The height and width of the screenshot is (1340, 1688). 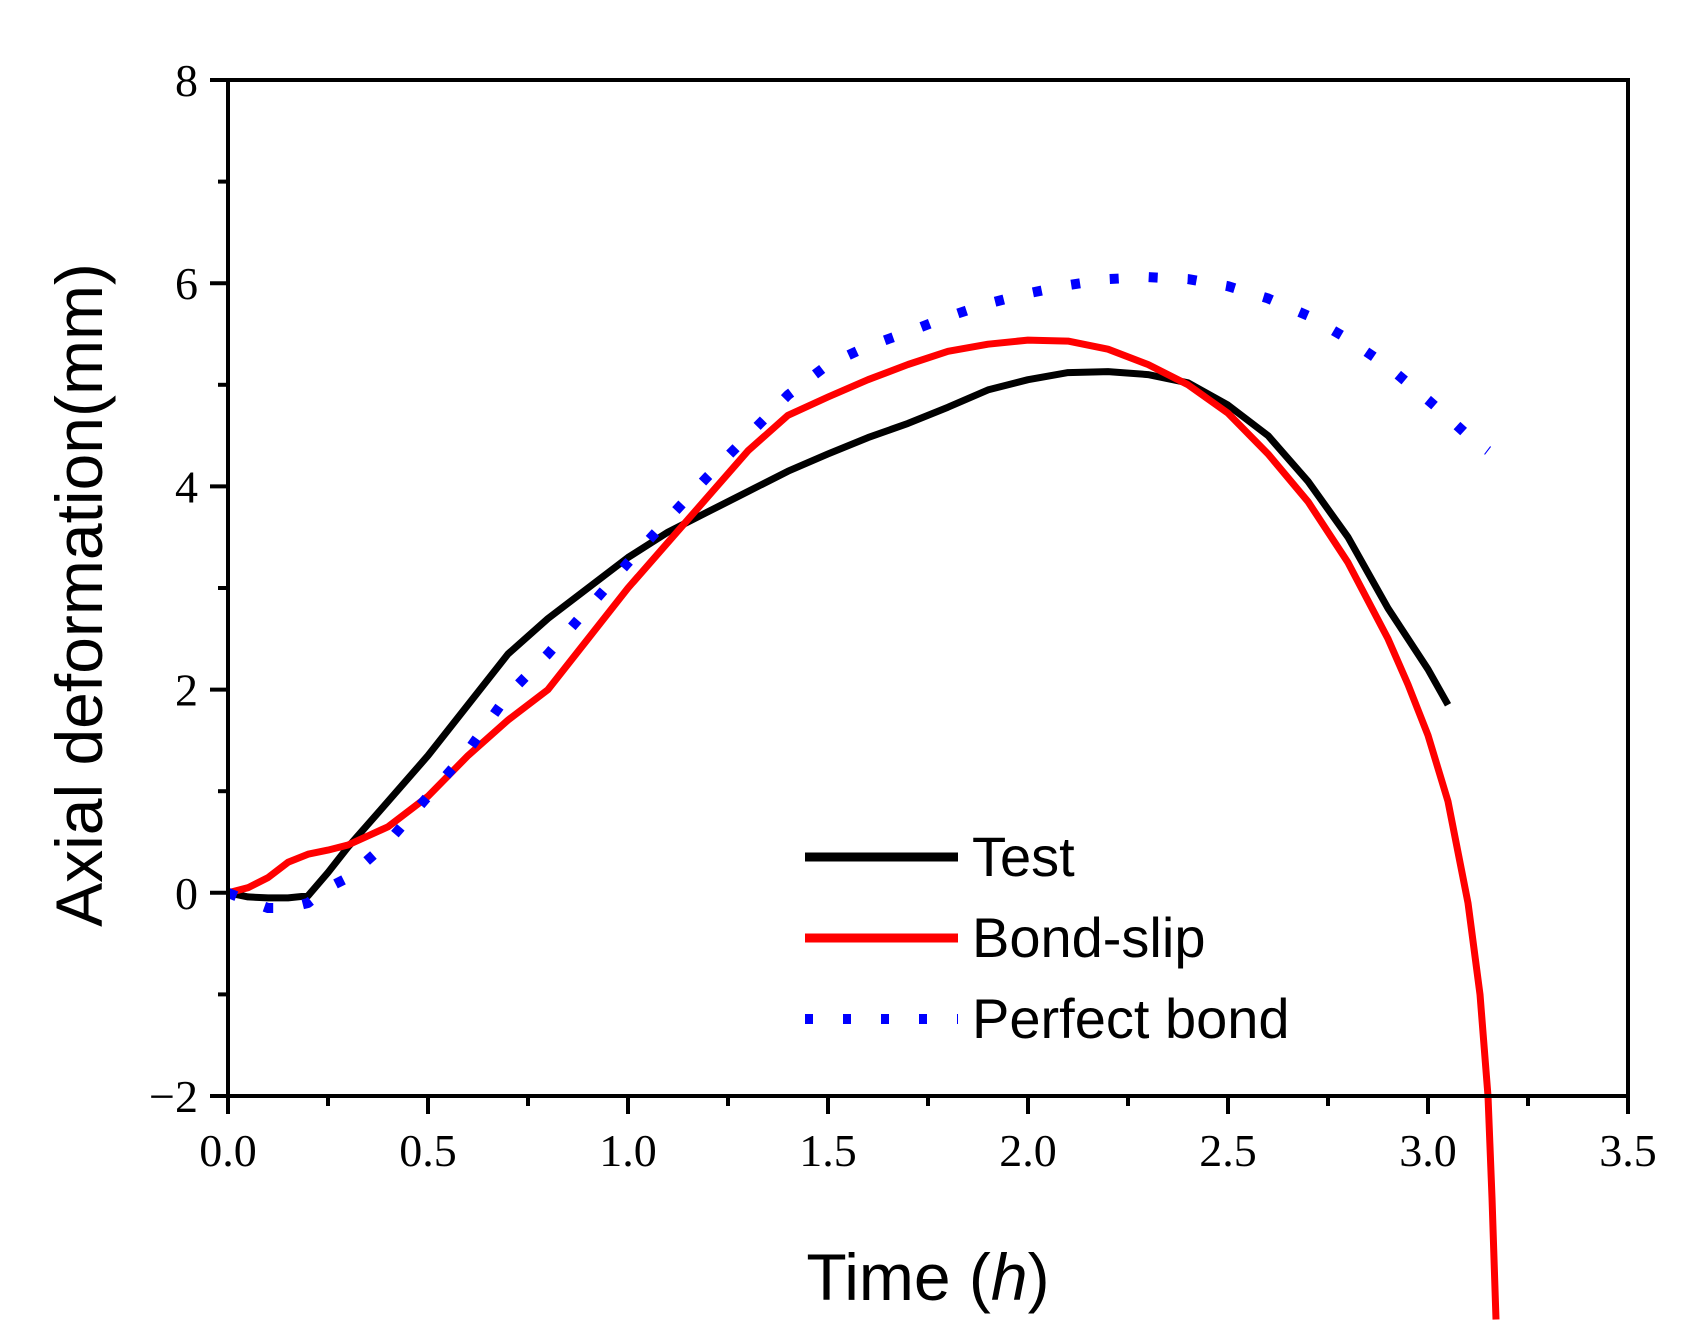 I want to click on x-tick-label: 1.5, so click(x=828, y=1150).